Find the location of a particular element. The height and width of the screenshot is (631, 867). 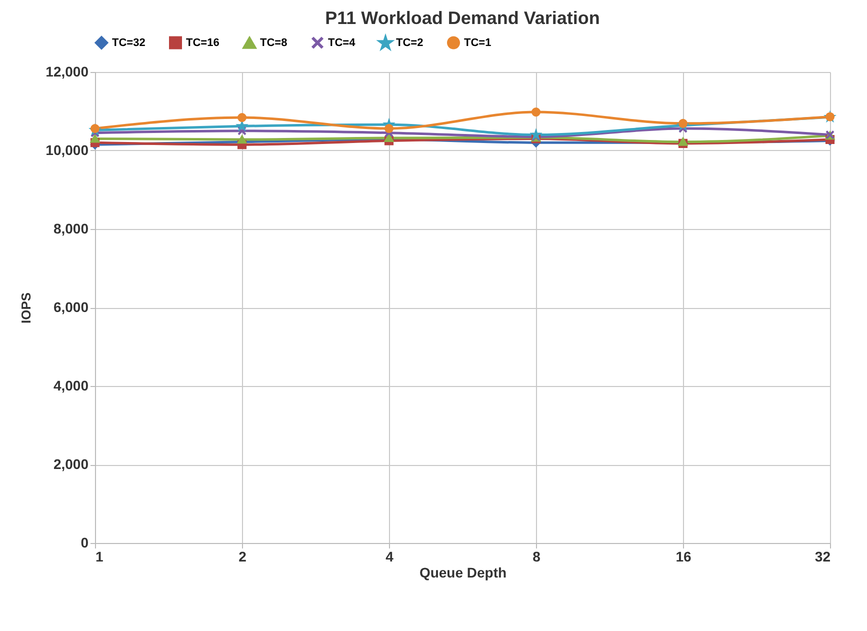

x-tick-label: 1 is located at coordinates (100, 556).